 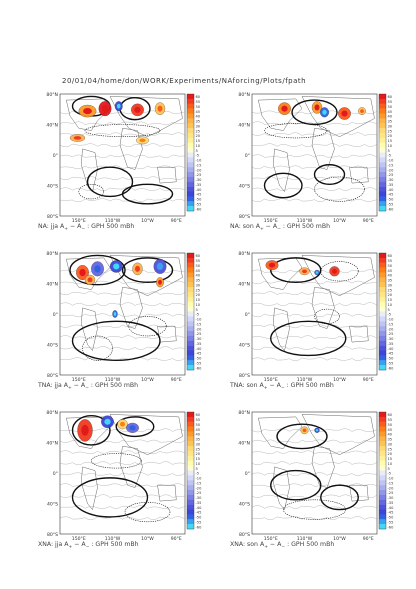 What do you see at coordinates (147, 221) in the screenshot?
I see `lon-tick-label: 10°W` at bounding box center [147, 221].